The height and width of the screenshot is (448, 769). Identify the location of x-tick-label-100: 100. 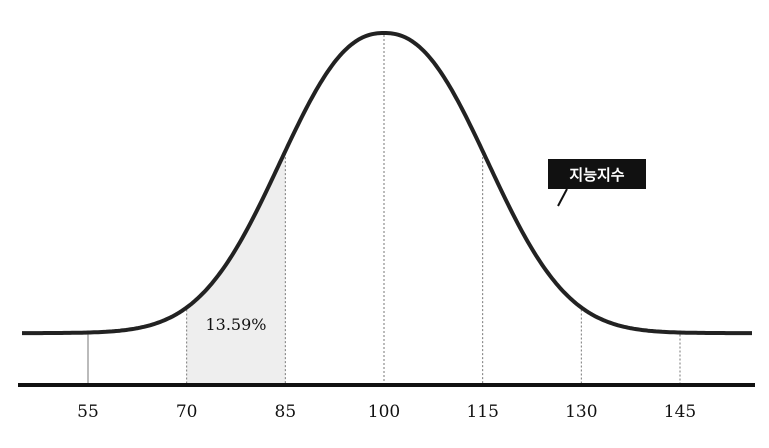
(384, 412).